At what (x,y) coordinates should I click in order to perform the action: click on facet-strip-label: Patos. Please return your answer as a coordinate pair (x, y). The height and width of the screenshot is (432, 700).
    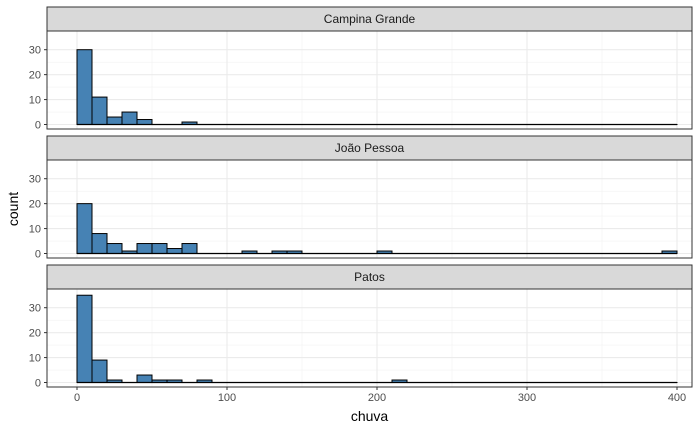
    Looking at the image, I should click on (369, 277).